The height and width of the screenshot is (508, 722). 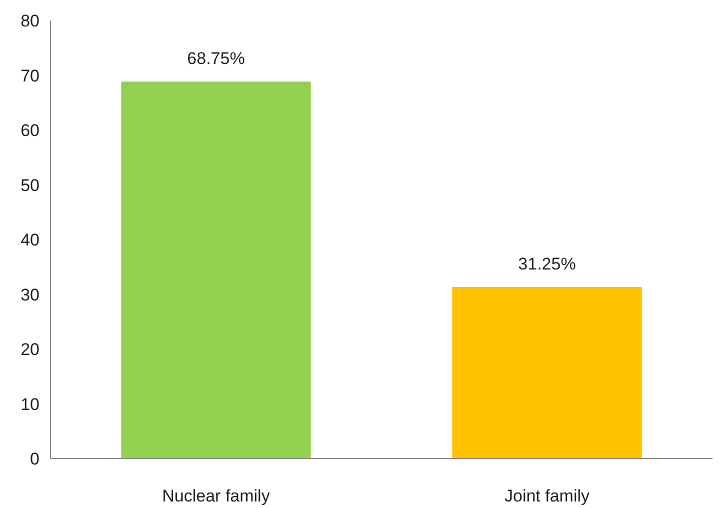 What do you see at coordinates (30, 21) in the screenshot?
I see `y-tick-label: 80` at bounding box center [30, 21].